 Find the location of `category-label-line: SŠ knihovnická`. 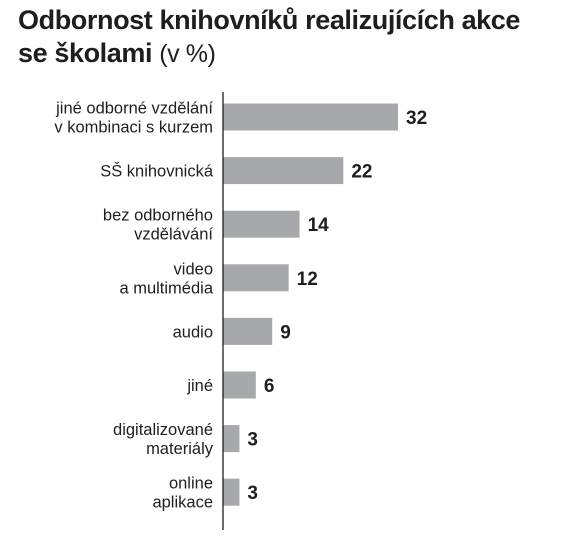

category-label-line: SŠ knihovnická is located at coordinates (157, 171).